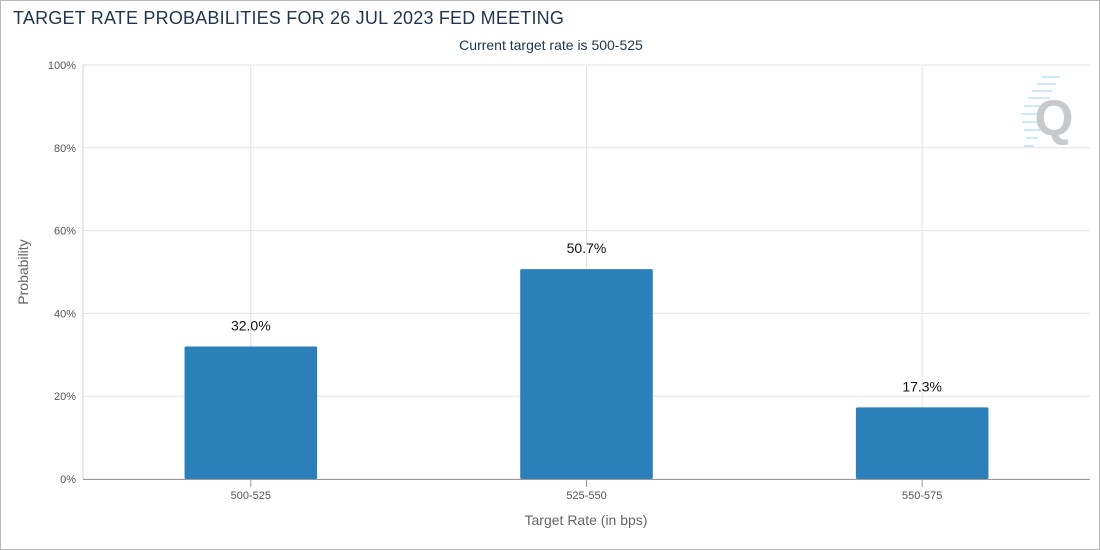 Image resolution: width=1100 pixels, height=550 pixels. I want to click on y-tick-label: 100%, so click(62, 66).